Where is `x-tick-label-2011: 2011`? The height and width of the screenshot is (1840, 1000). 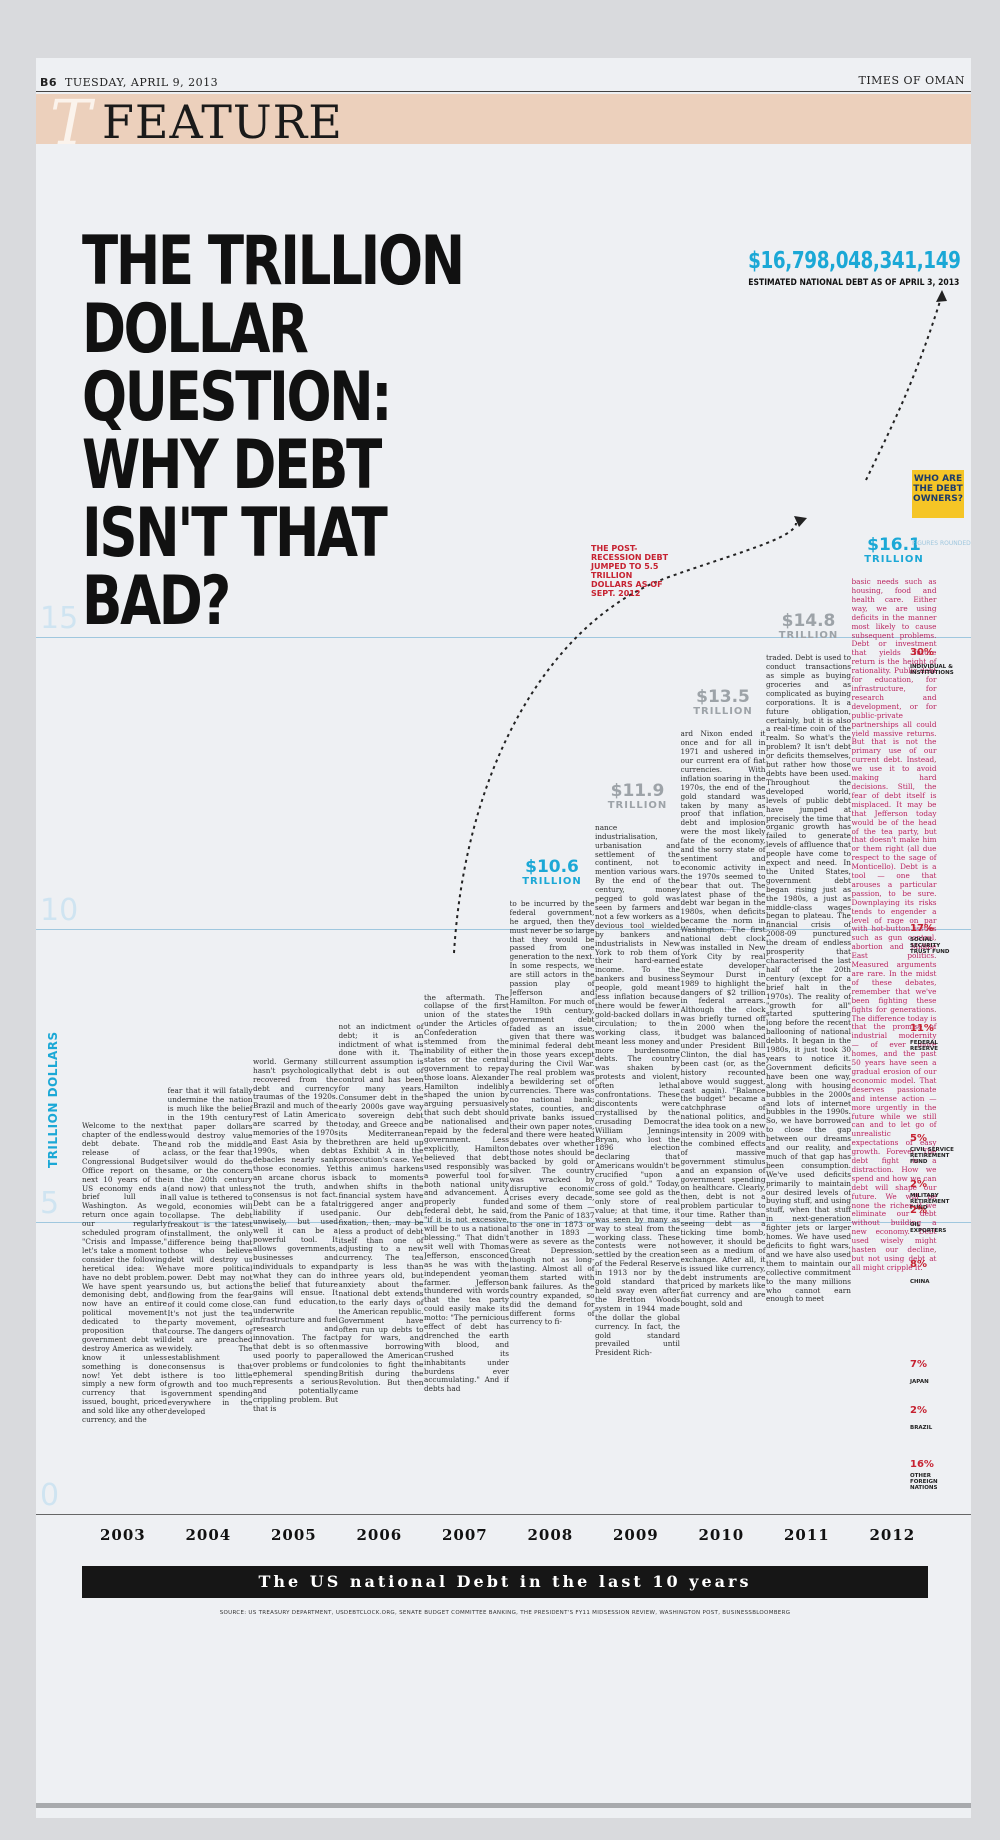 x-tick-label-2011: 2011 is located at coordinates (807, 1535).